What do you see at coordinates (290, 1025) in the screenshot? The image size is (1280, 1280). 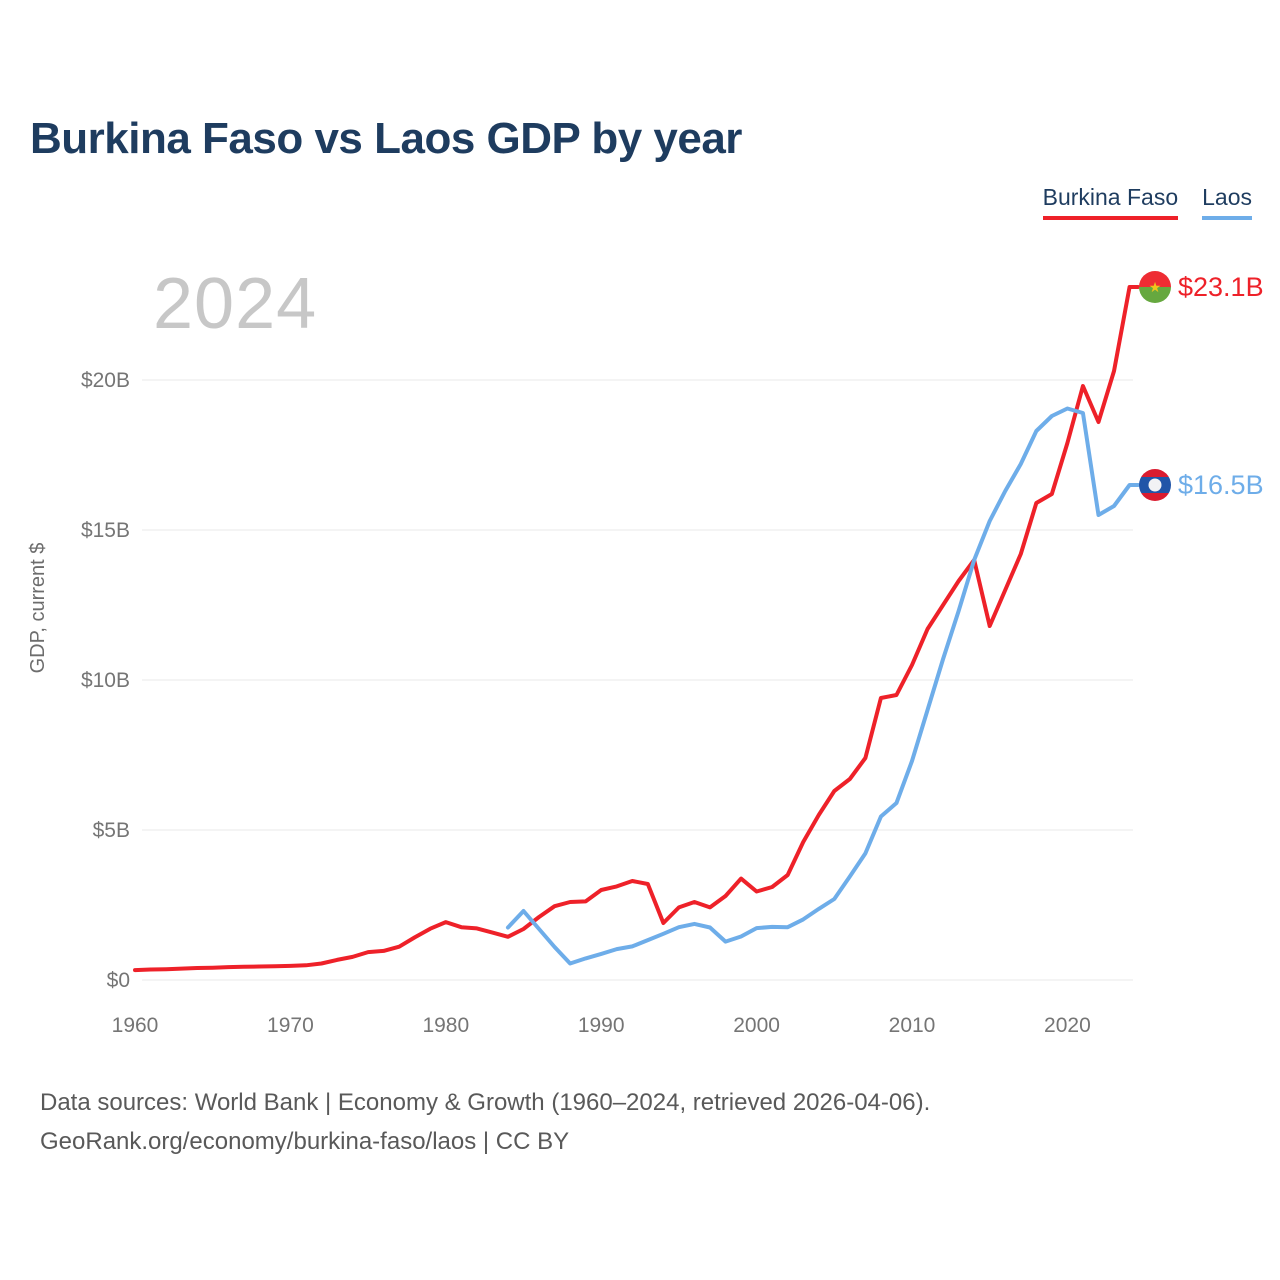 I see `x-tick-label: 1970` at bounding box center [290, 1025].